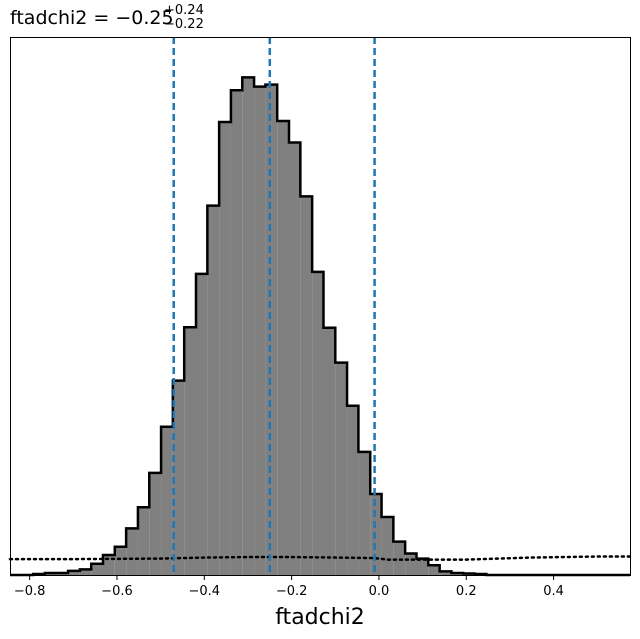  Describe the element at coordinates (466, 591) in the screenshot. I see `x-tick-label: 0.2` at that location.